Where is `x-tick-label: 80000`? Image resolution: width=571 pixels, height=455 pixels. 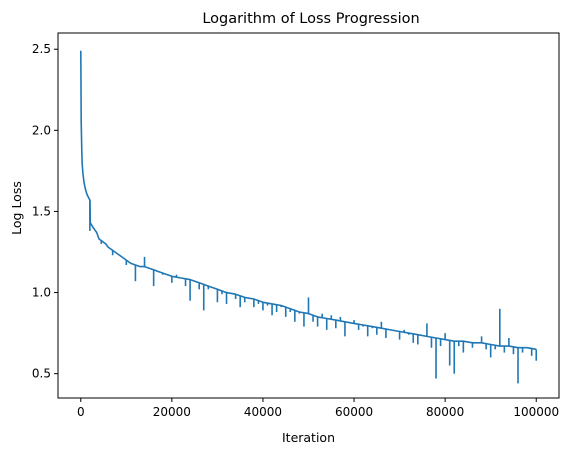
x-tick-label: 80000 is located at coordinates (445, 412).